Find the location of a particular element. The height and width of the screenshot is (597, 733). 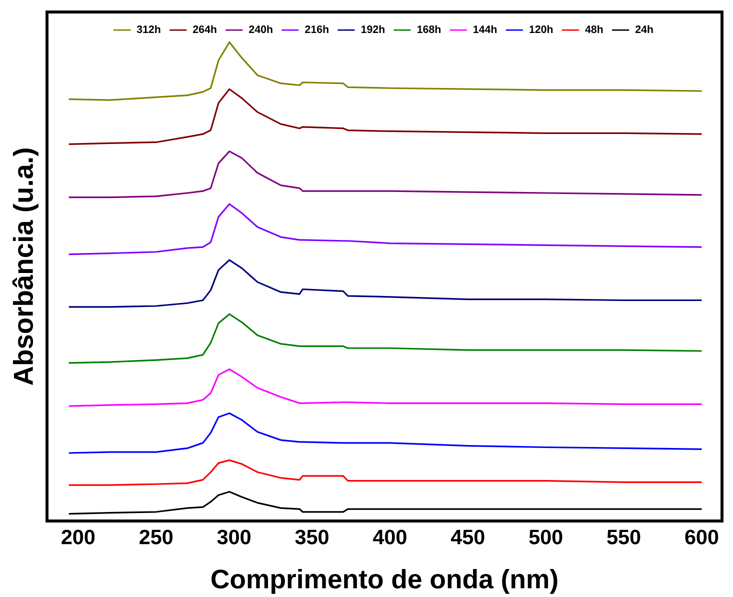

legend-label: 240h is located at coordinates (260, 29).